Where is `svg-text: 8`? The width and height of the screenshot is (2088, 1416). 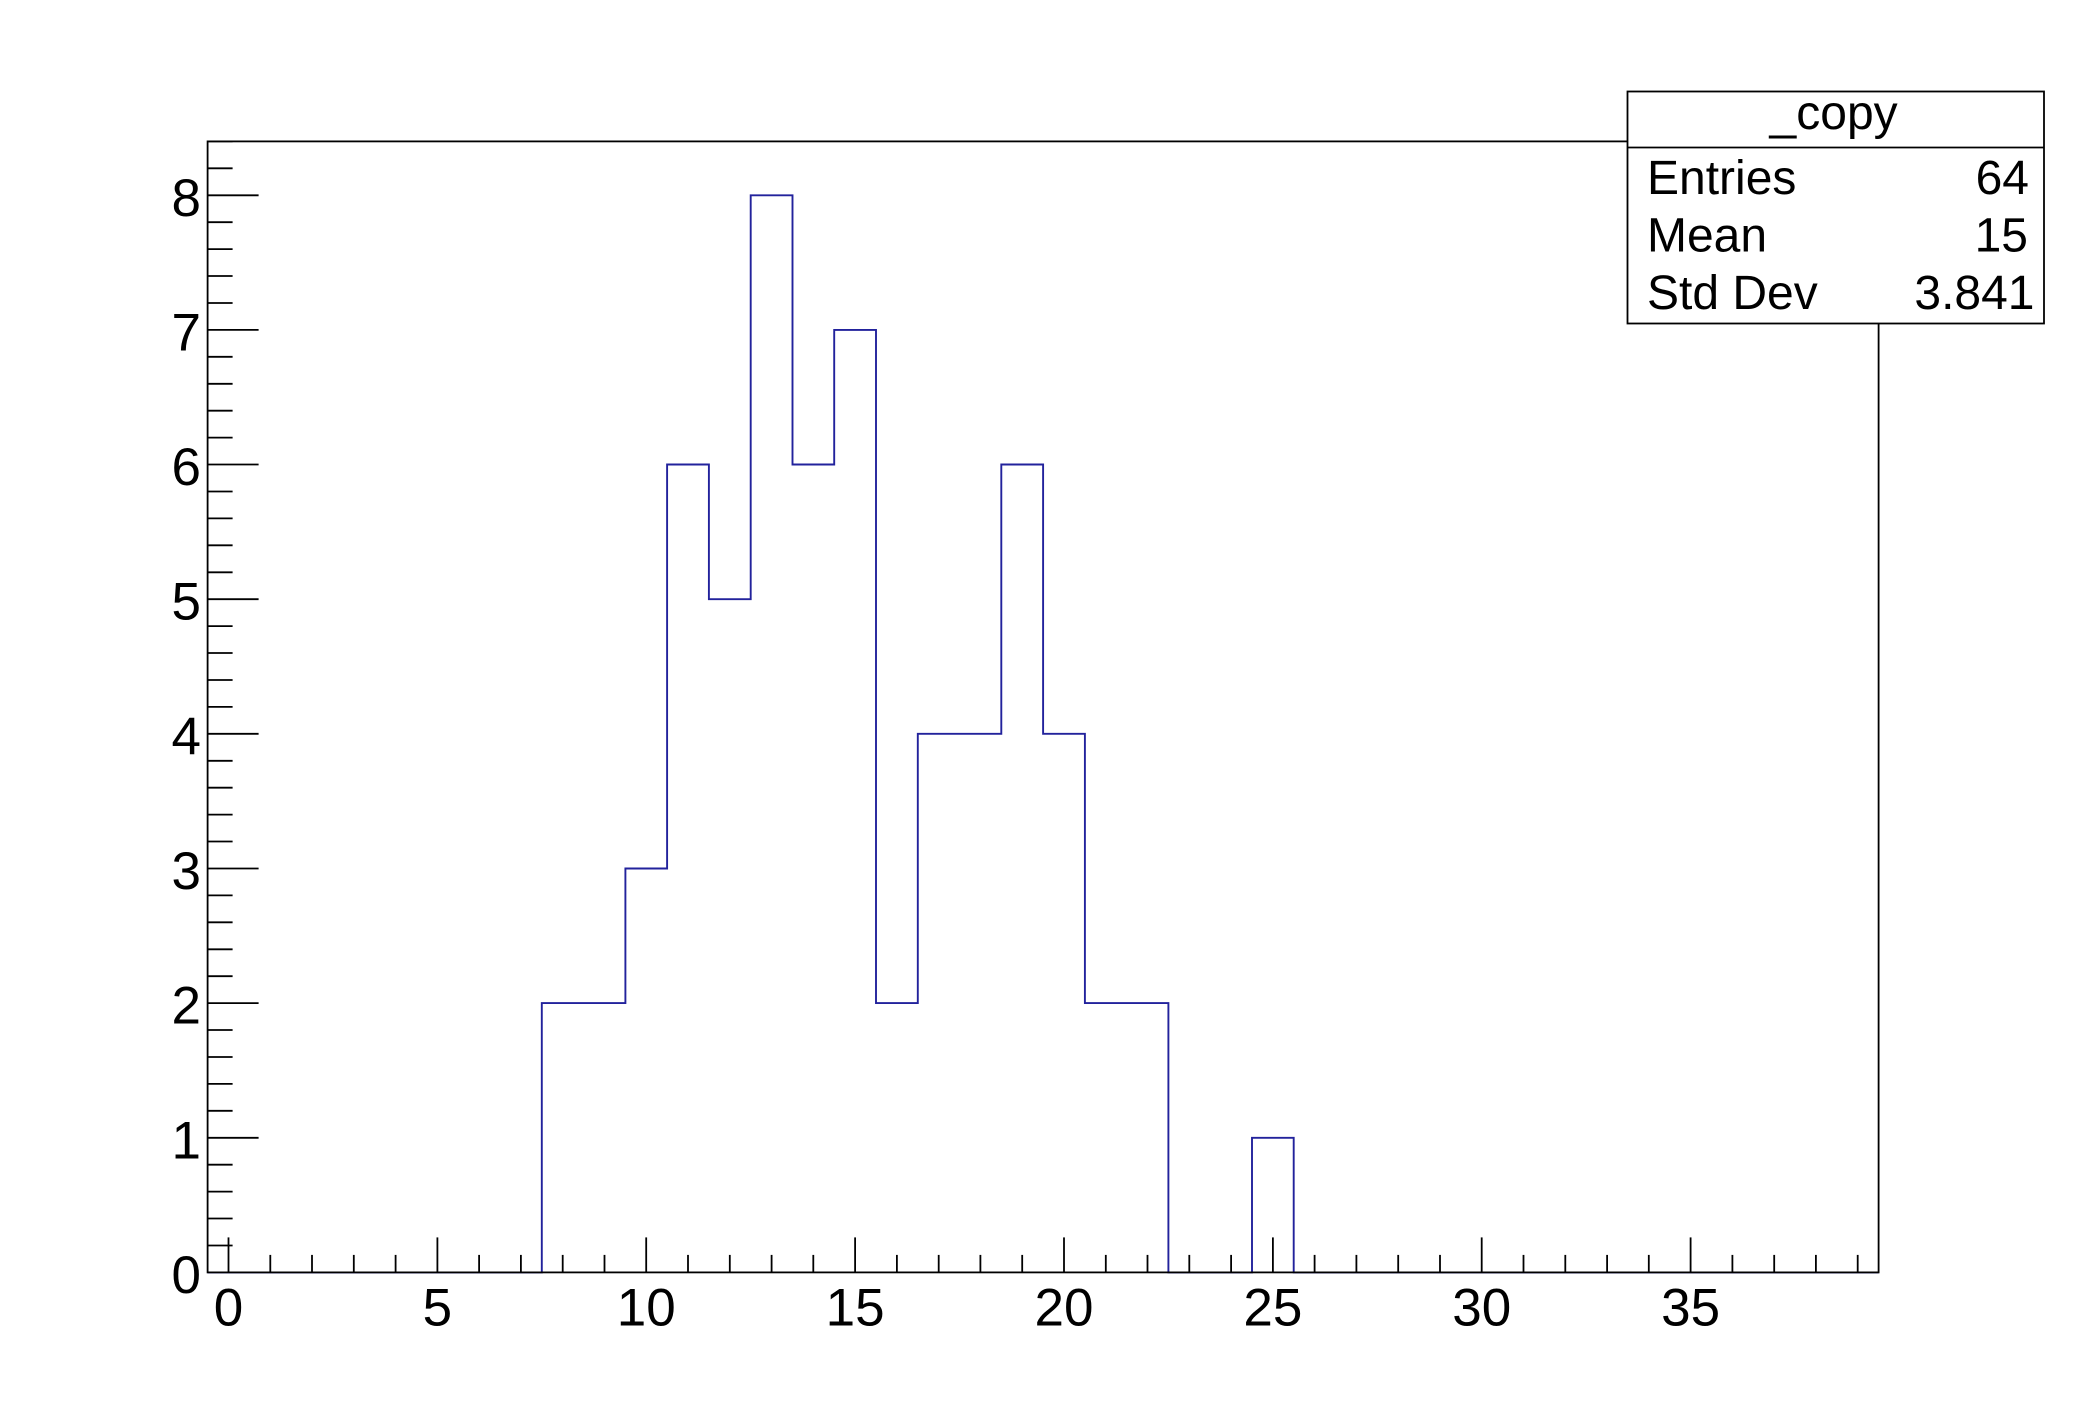
svg-text: 8 is located at coordinates (186, 198).